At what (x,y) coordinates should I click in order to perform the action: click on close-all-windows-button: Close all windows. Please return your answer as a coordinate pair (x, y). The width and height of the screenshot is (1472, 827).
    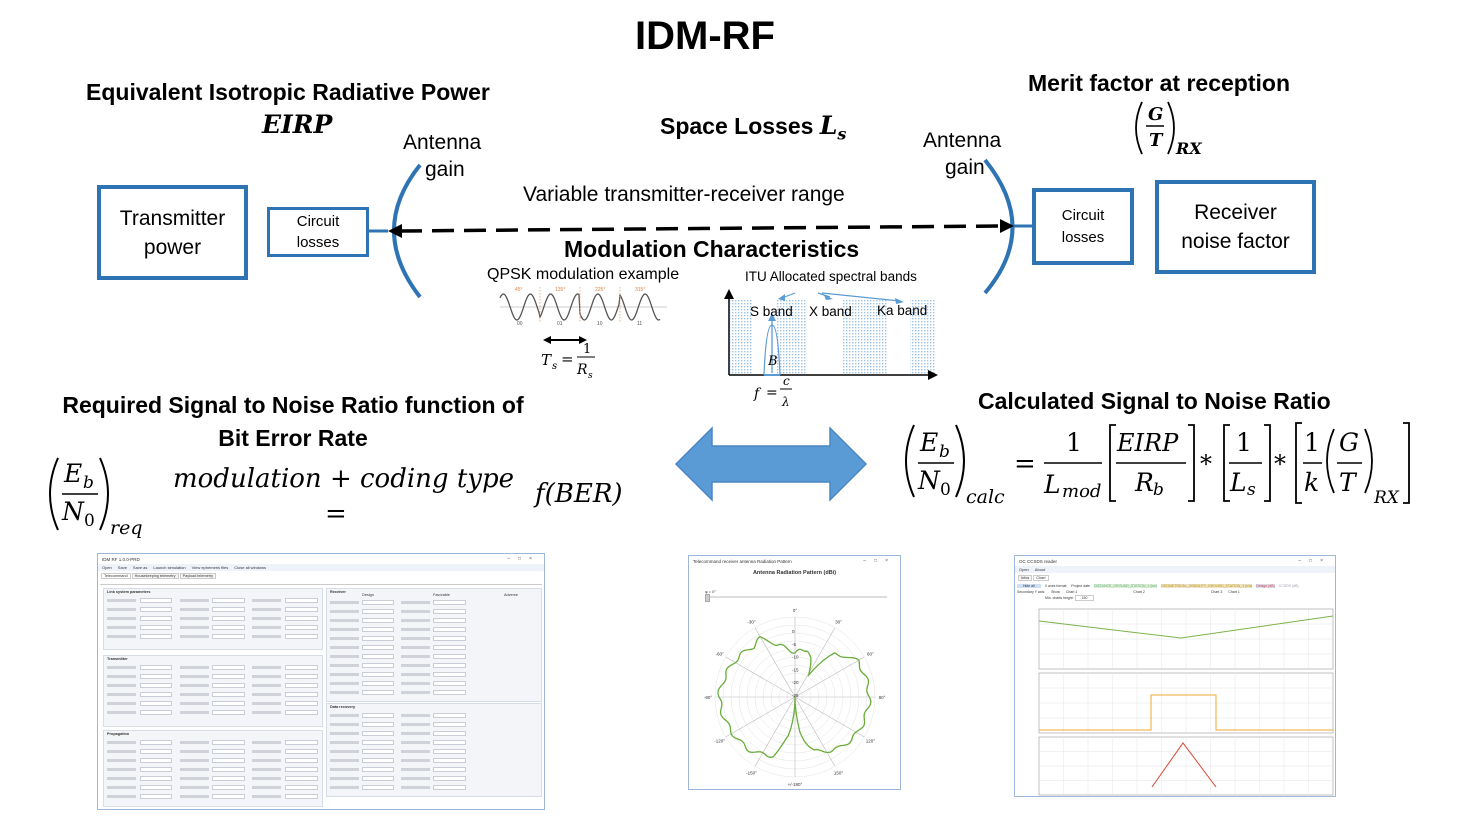
    Looking at the image, I should click on (250, 567).